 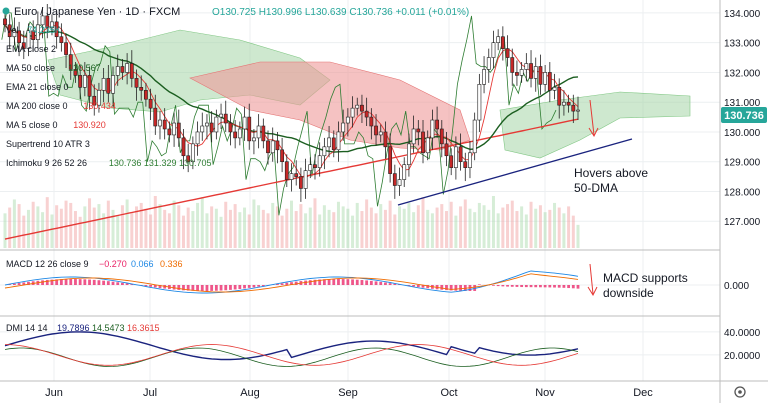 What do you see at coordinates (97, 12) in the screenshot?
I see `symbol-title: Euro / Japanese Yen · 1D · FXCM` at bounding box center [97, 12].